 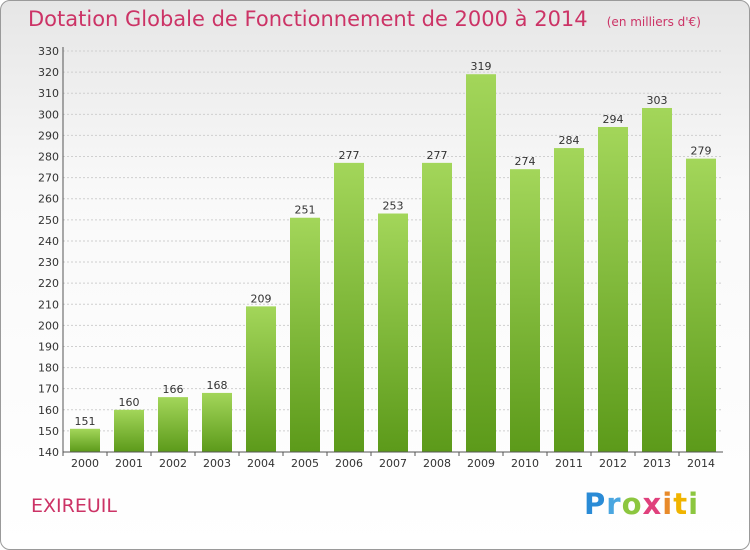 I want to click on y-tick-label: 170, so click(x=48, y=389).